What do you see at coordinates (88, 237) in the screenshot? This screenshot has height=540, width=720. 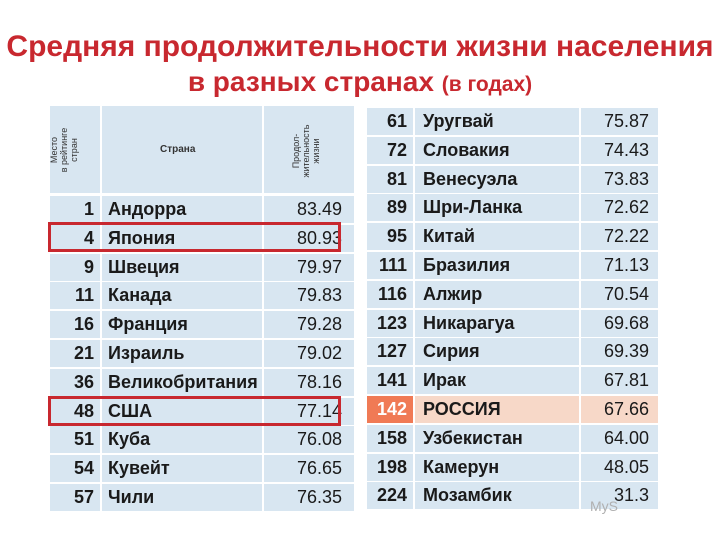 I see `rank-cell: 4` at bounding box center [88, 237].